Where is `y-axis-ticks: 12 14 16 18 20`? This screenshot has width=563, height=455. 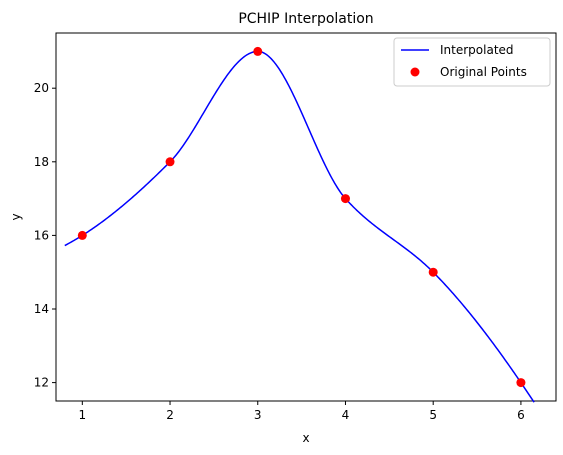
y-axis-ticks: 12 14 16 18 20 is located at coordinates (45, 235).